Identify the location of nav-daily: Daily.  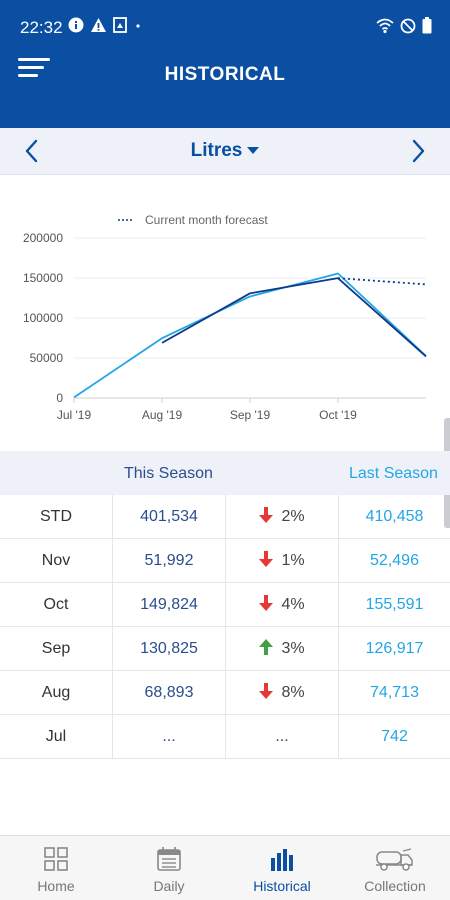
(169, 868).